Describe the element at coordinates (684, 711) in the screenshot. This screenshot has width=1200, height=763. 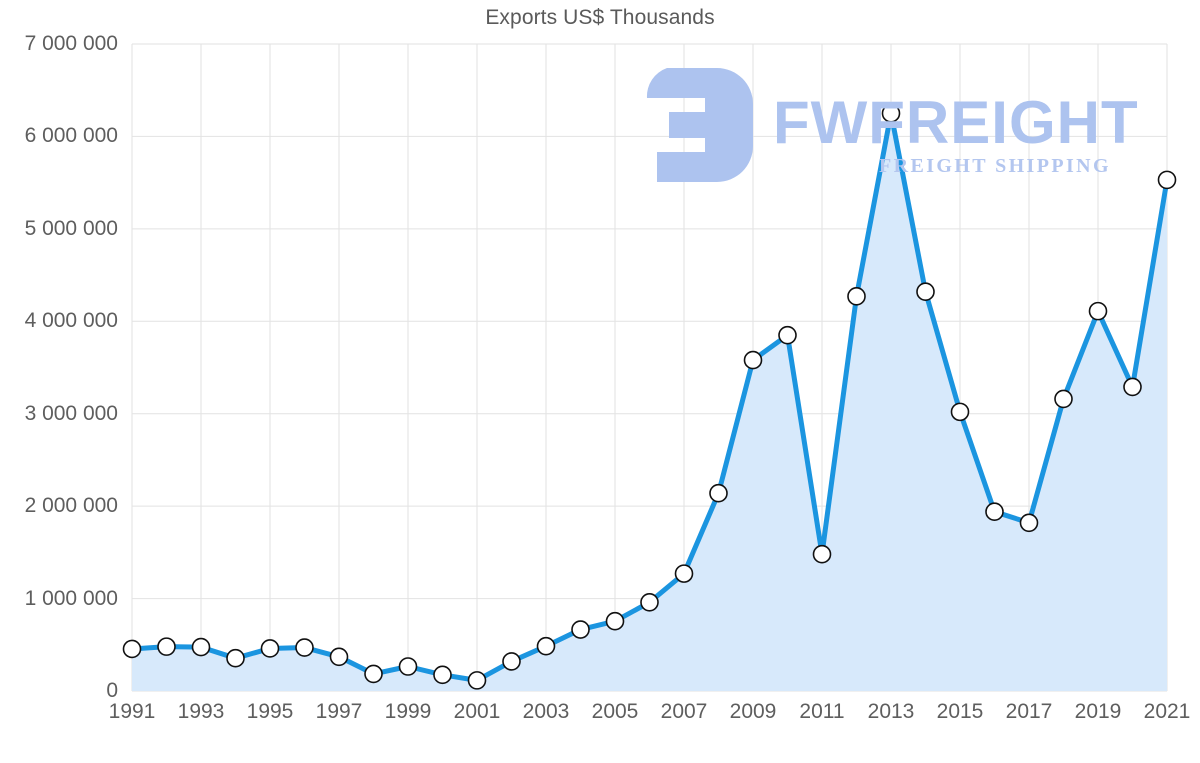
I see `x-axis-tick-label: 2007` at that location.